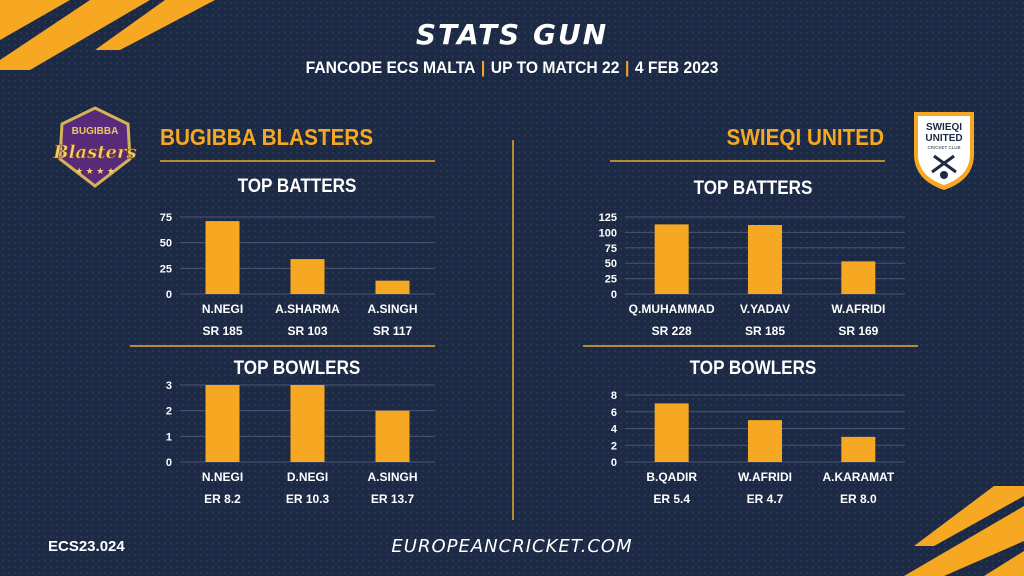  I want to click on logo-text-united: UNITED, so click(943, 138).